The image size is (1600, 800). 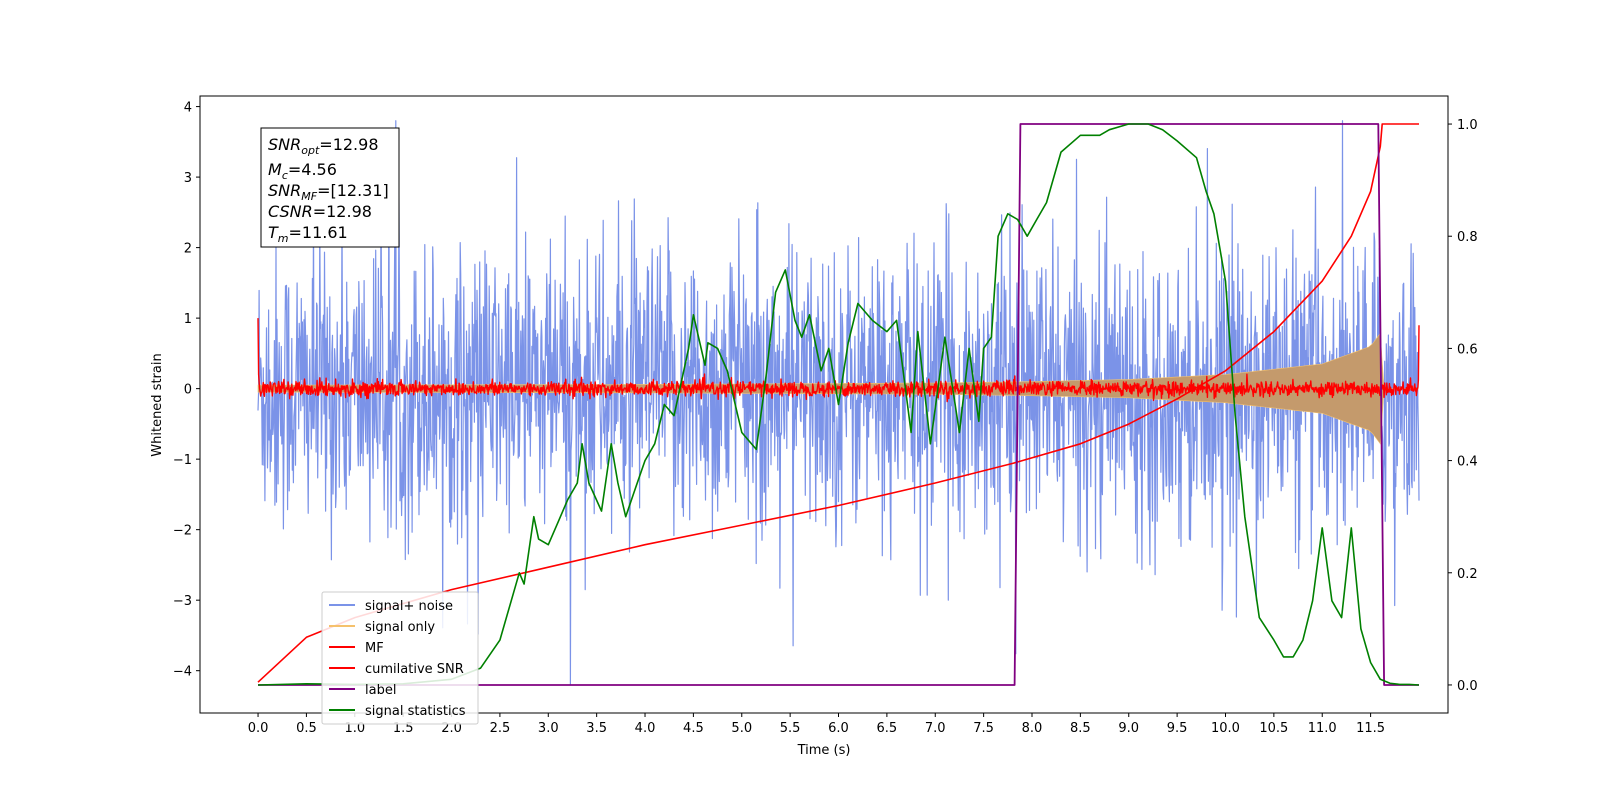 I want to click on y-tick-label: 0, so click(x=188, y=390).